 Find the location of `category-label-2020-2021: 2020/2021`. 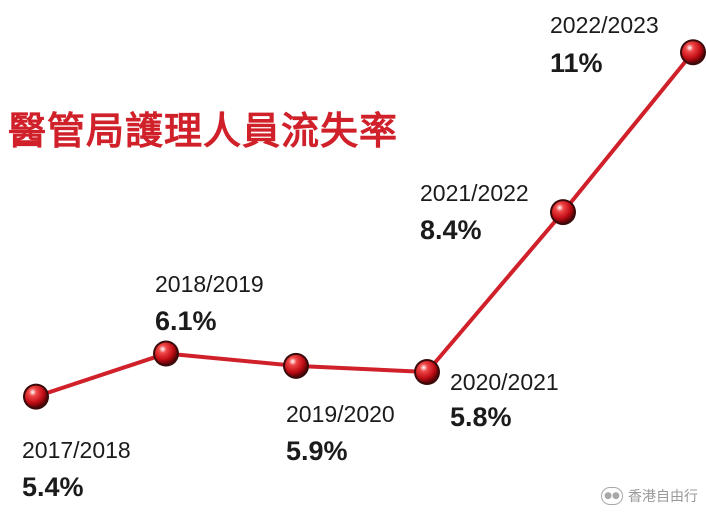

category-label-2020-2021: 2020/2021 is located at coordinates (504, 382).